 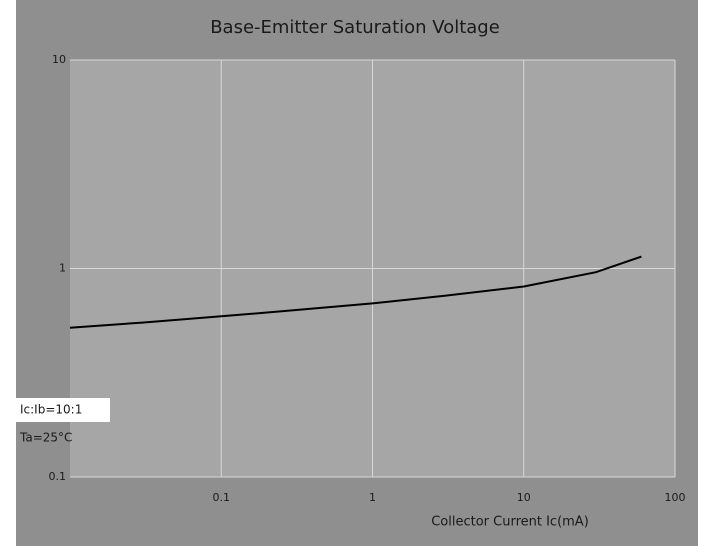 I want to click on x-axis-label: Collector Current Ic(mA), so click(x=510, y=522).